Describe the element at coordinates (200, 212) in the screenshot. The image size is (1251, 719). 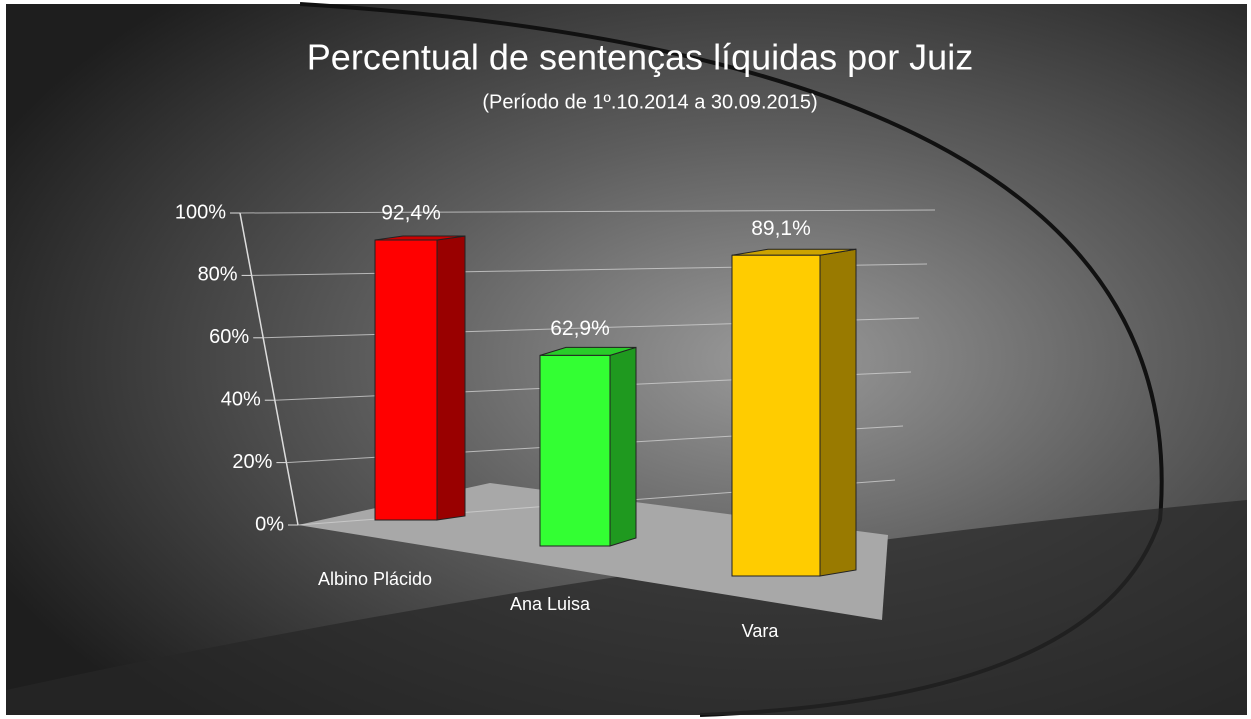
I see `y-tick-label: 100%` at that location.